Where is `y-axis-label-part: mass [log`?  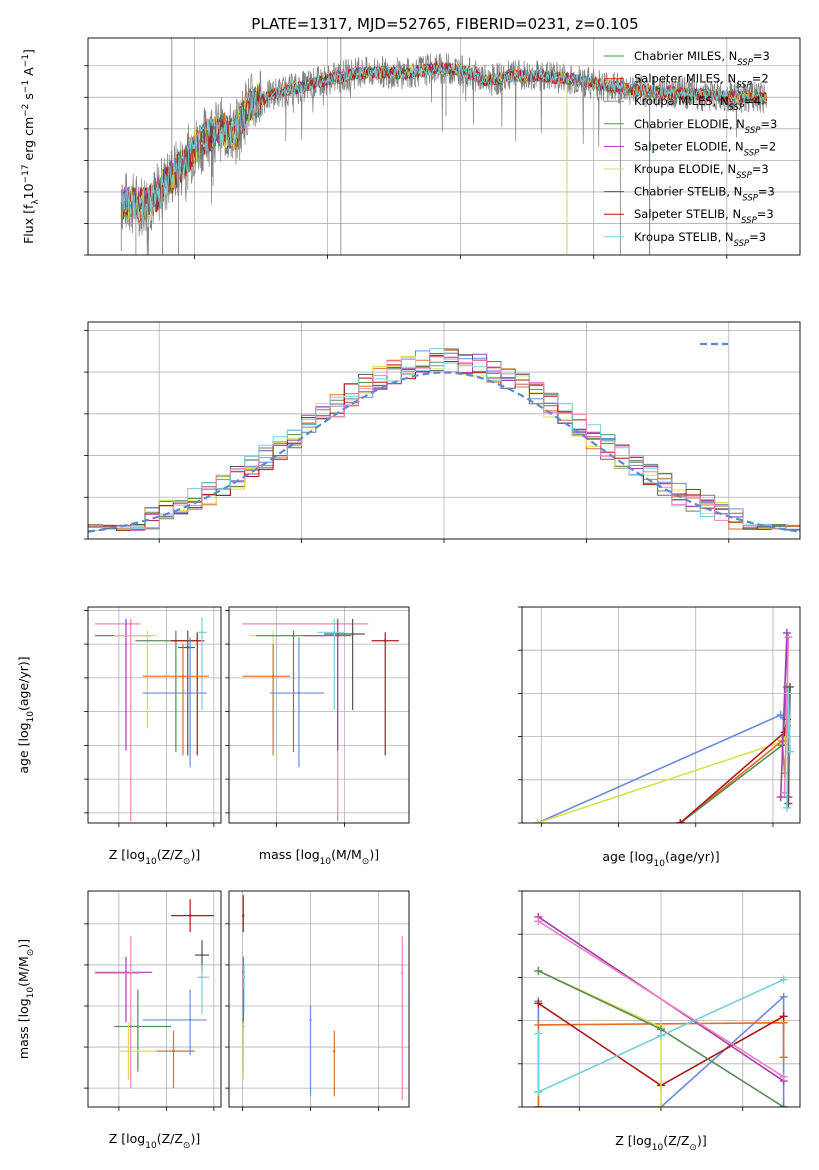 y-axis-label-part: mass [log is located at coordinates (23, 1028).